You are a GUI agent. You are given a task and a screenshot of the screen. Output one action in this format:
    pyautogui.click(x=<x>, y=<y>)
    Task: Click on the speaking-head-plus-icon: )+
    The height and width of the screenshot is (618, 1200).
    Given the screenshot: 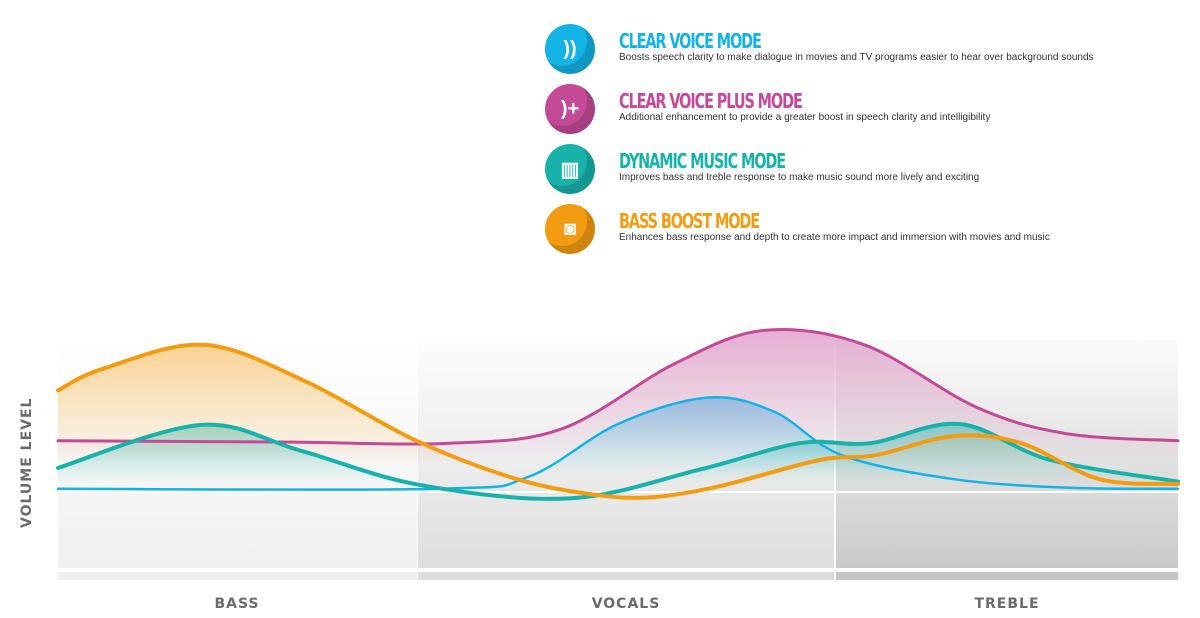 What is the action you would take?
    pyautogui.click(x=570, y=109)
    